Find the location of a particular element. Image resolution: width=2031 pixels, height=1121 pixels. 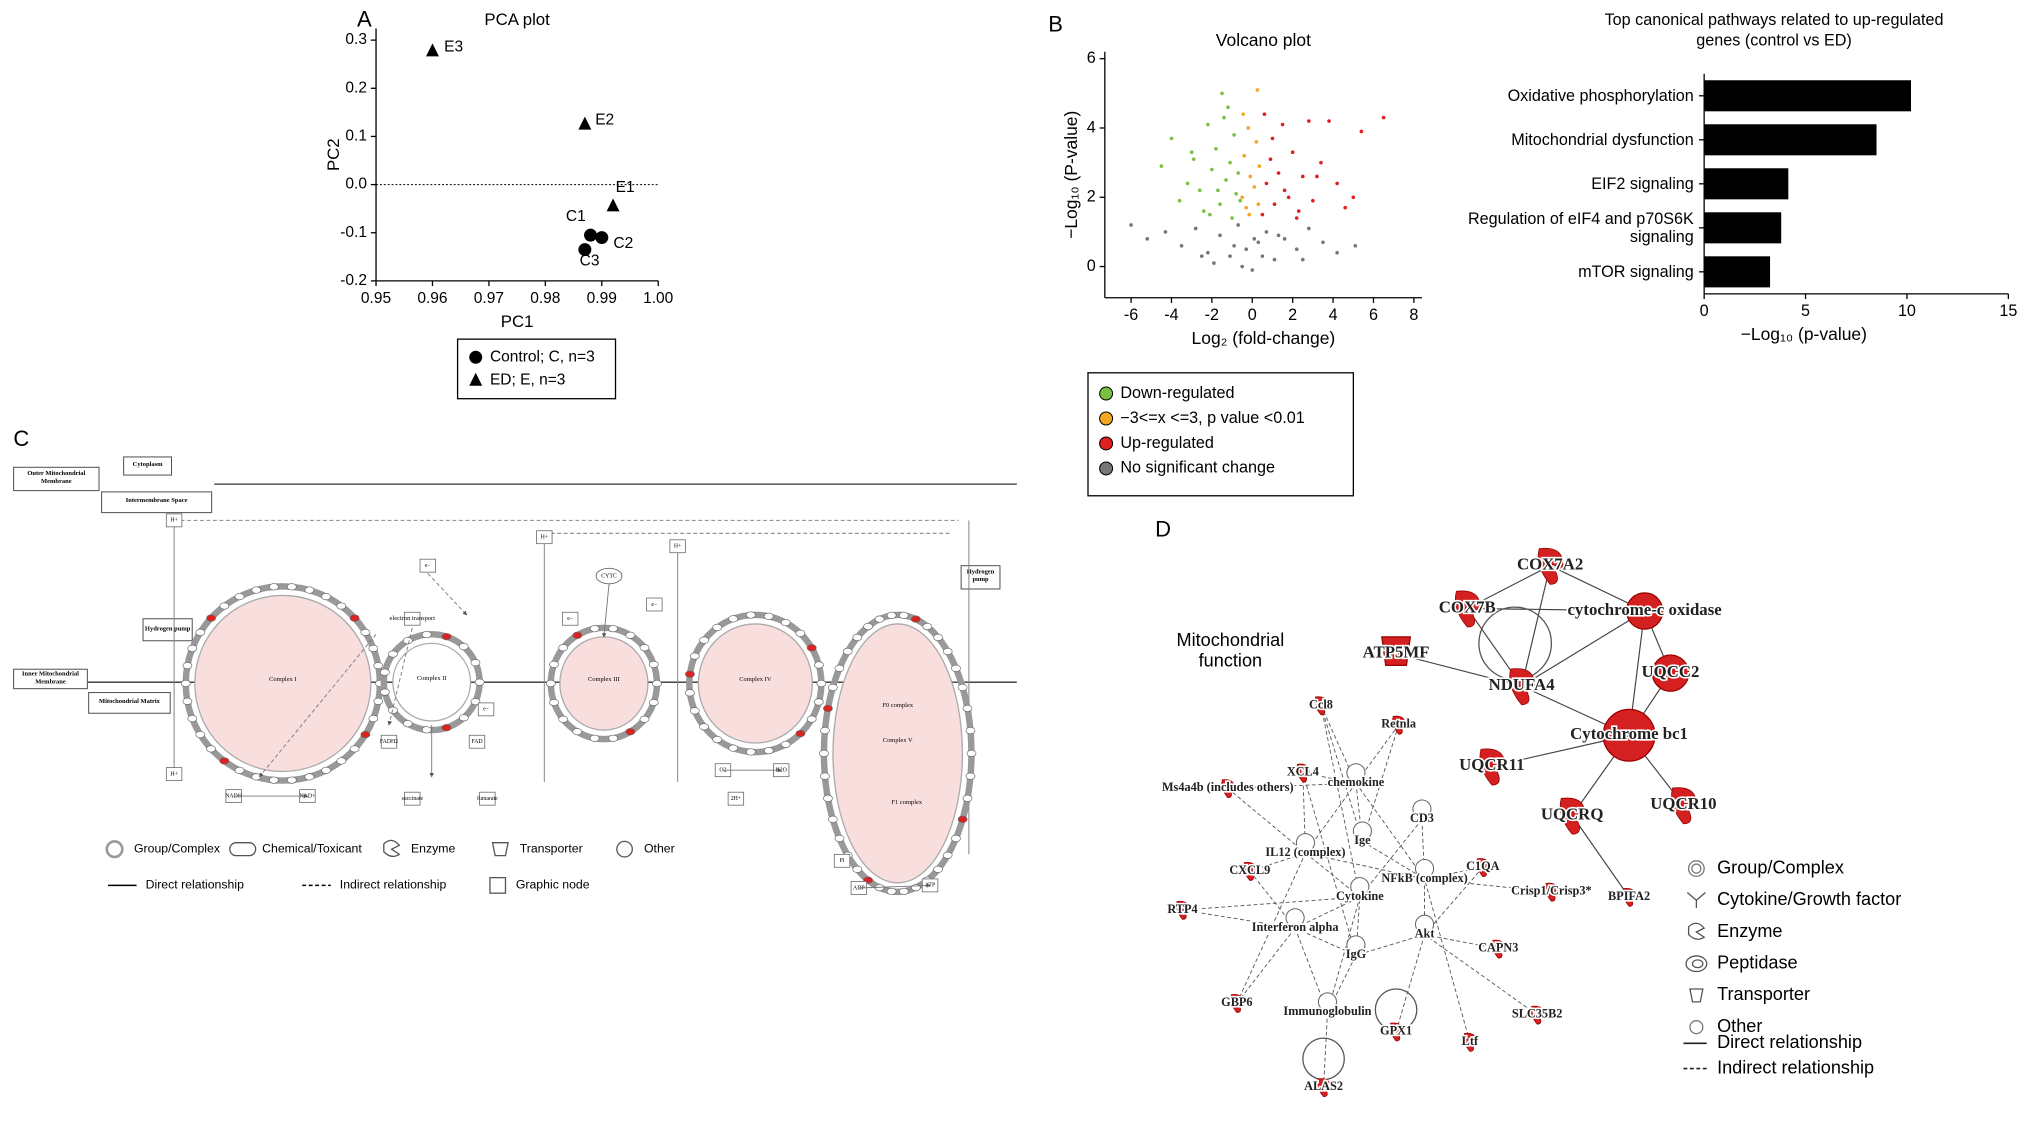

legend-label: Other is located at coordinates (659, 848).